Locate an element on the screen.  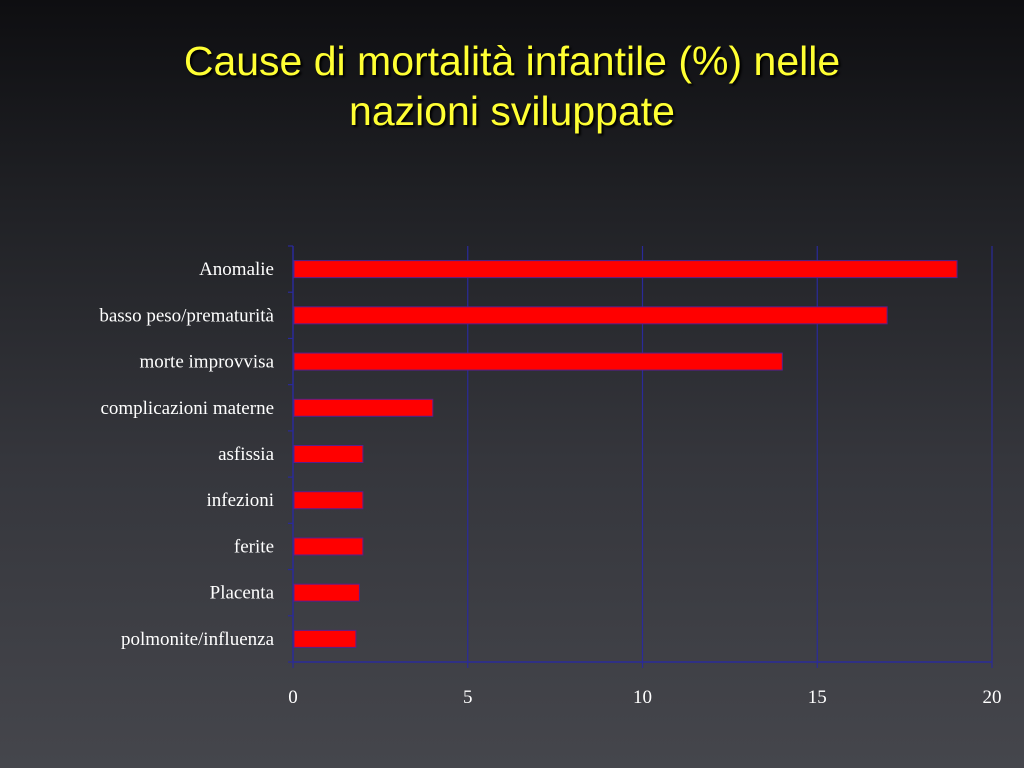
x-tick-label-2: 10 is located at coordinates (642, 697).